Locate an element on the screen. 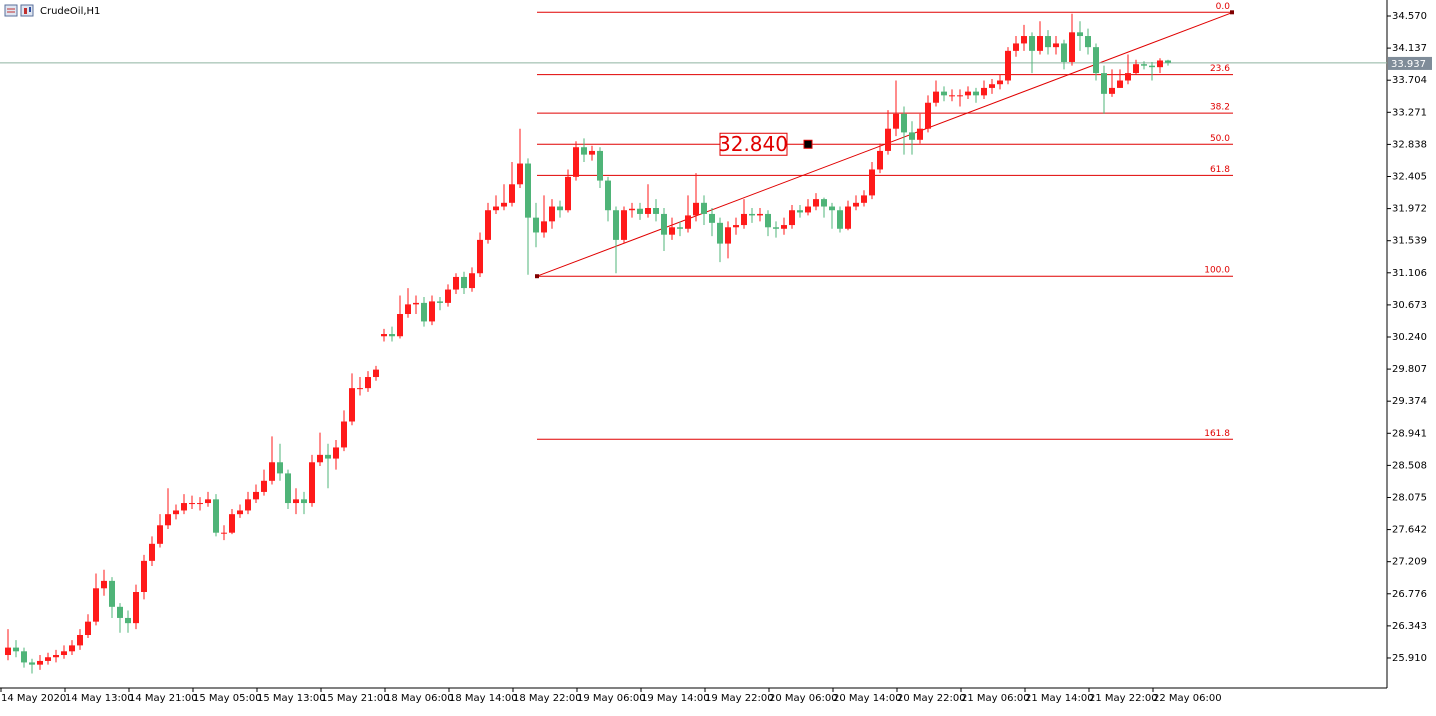 The width and height of the screenshot is (1436, 716). x-tick-label: 15 May 21:00 is located at coordinates (355, 698).